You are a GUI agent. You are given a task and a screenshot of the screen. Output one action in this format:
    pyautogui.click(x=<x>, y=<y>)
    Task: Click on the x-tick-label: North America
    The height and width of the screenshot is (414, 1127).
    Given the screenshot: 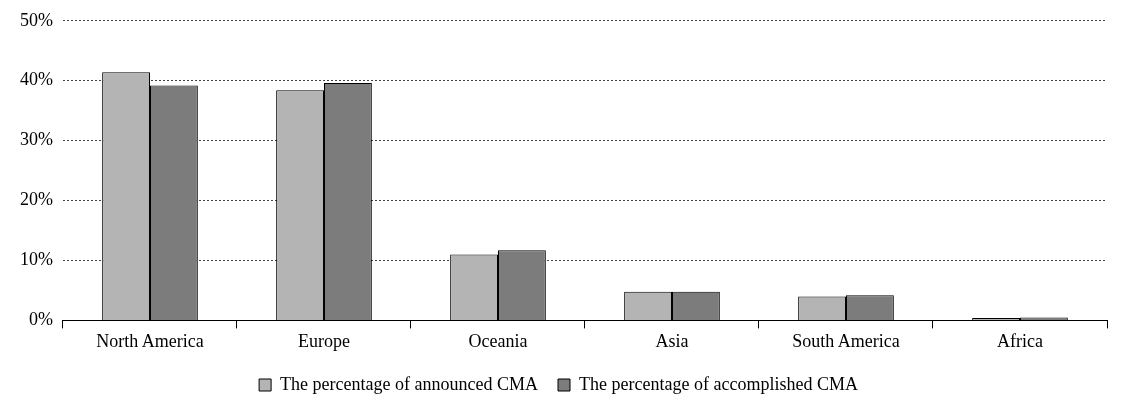 What is the action you would take?
    pyautogui.click(x=150, y=340)
    